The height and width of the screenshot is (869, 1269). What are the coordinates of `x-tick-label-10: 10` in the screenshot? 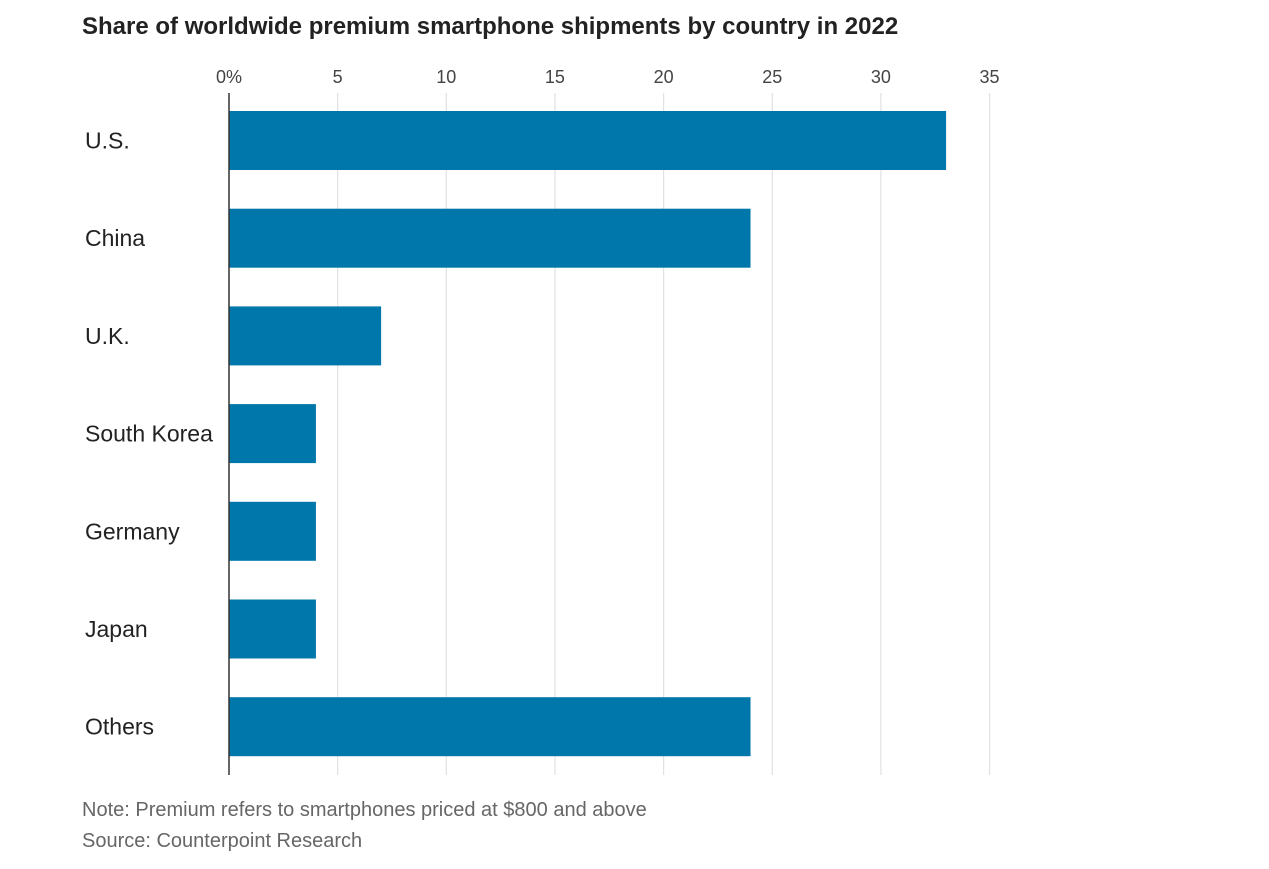 It's located at (446, 77).